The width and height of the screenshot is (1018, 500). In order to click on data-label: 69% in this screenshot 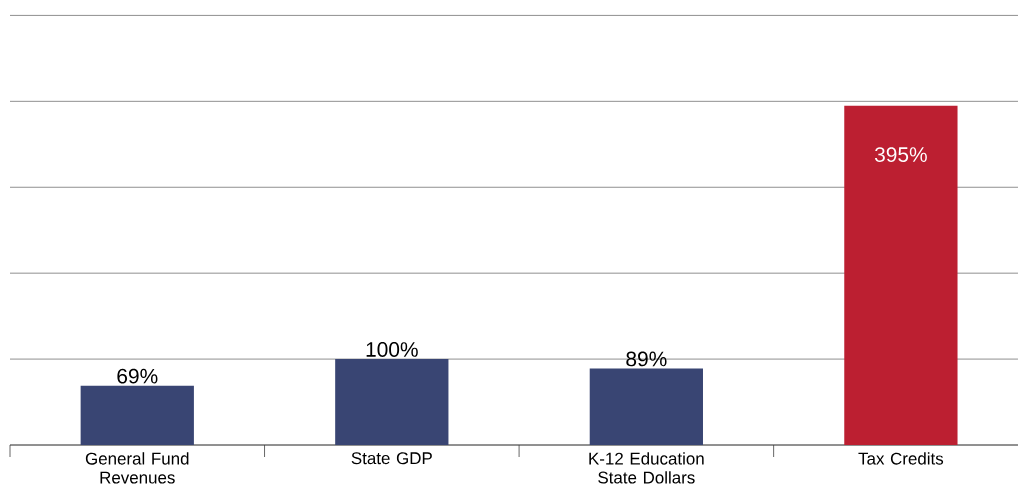, I will do `click(137, 376)`.